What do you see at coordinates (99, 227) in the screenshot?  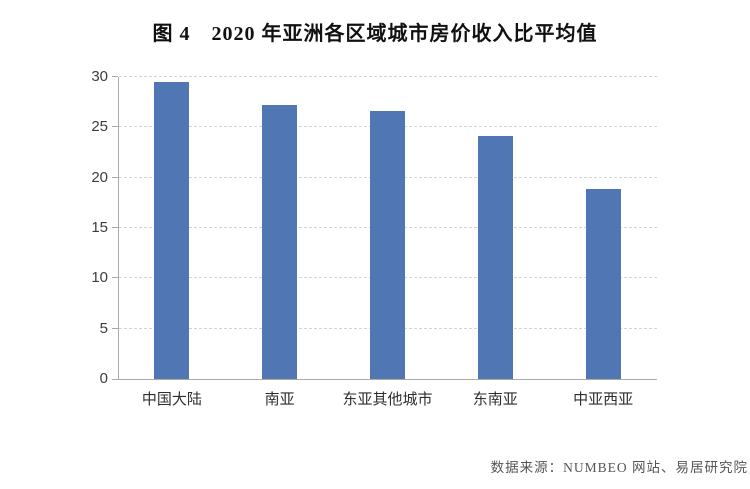 I see `y-axis-tick-label: 15` at bounding box center [99, 227].